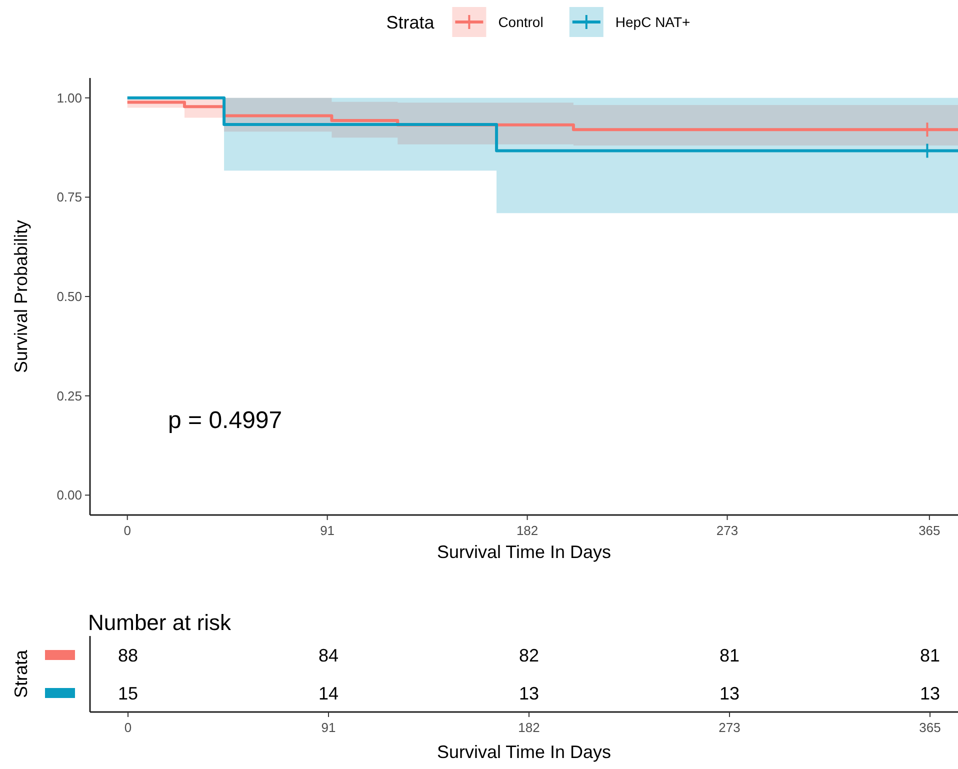 This screenshot has width=958, height=769. What do you see at coordinates (21, 673) in the screenshot?
I see `y-axis-title: Strata` at bounding box center [21, 673].